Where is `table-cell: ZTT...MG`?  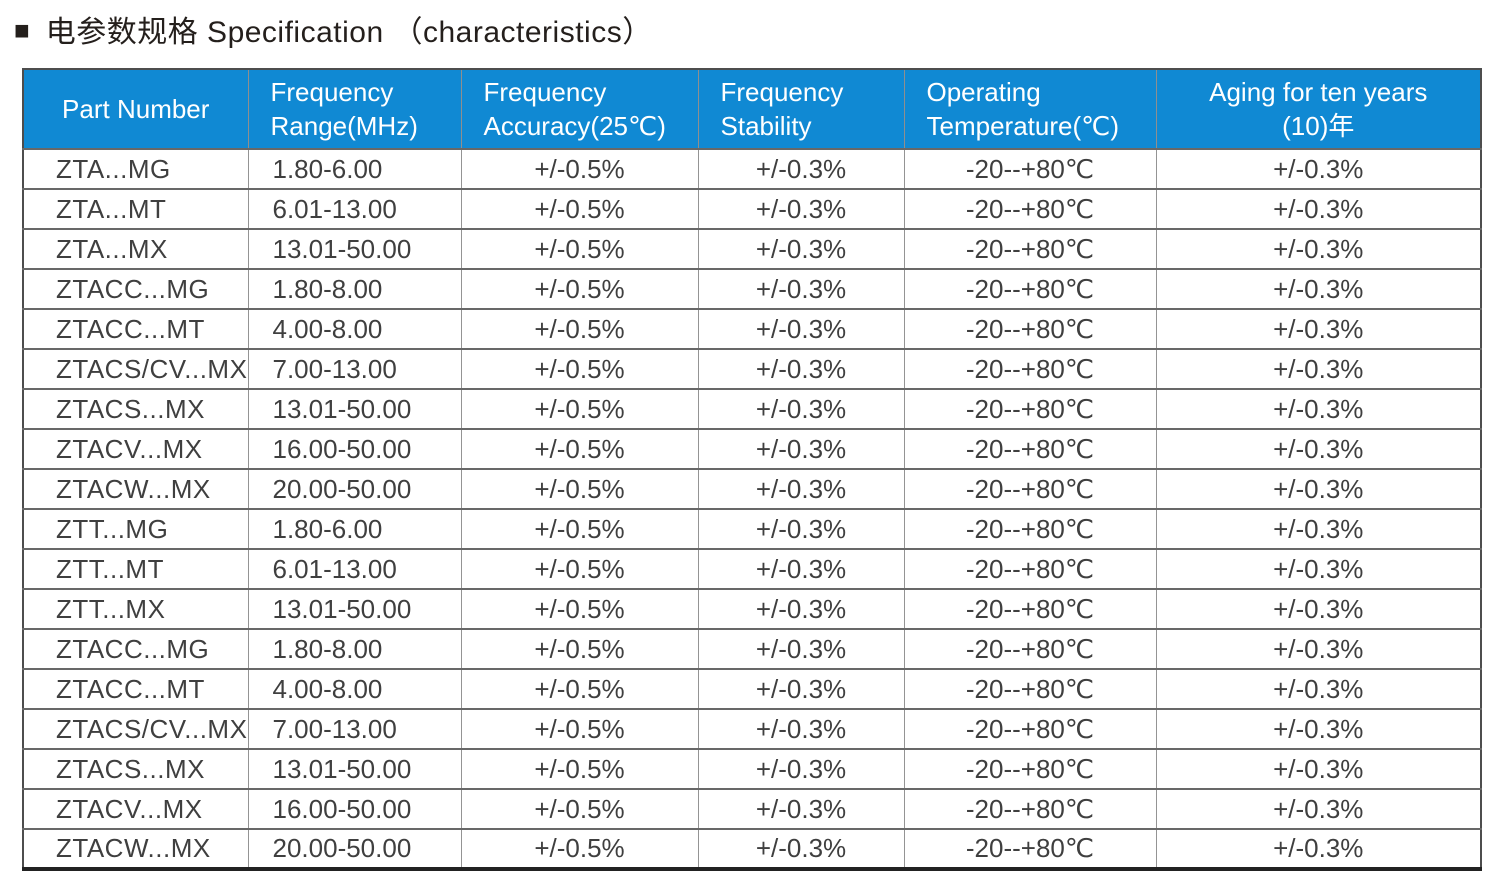 table-cell: ZTT...MG is located at coordinates (135, 529).